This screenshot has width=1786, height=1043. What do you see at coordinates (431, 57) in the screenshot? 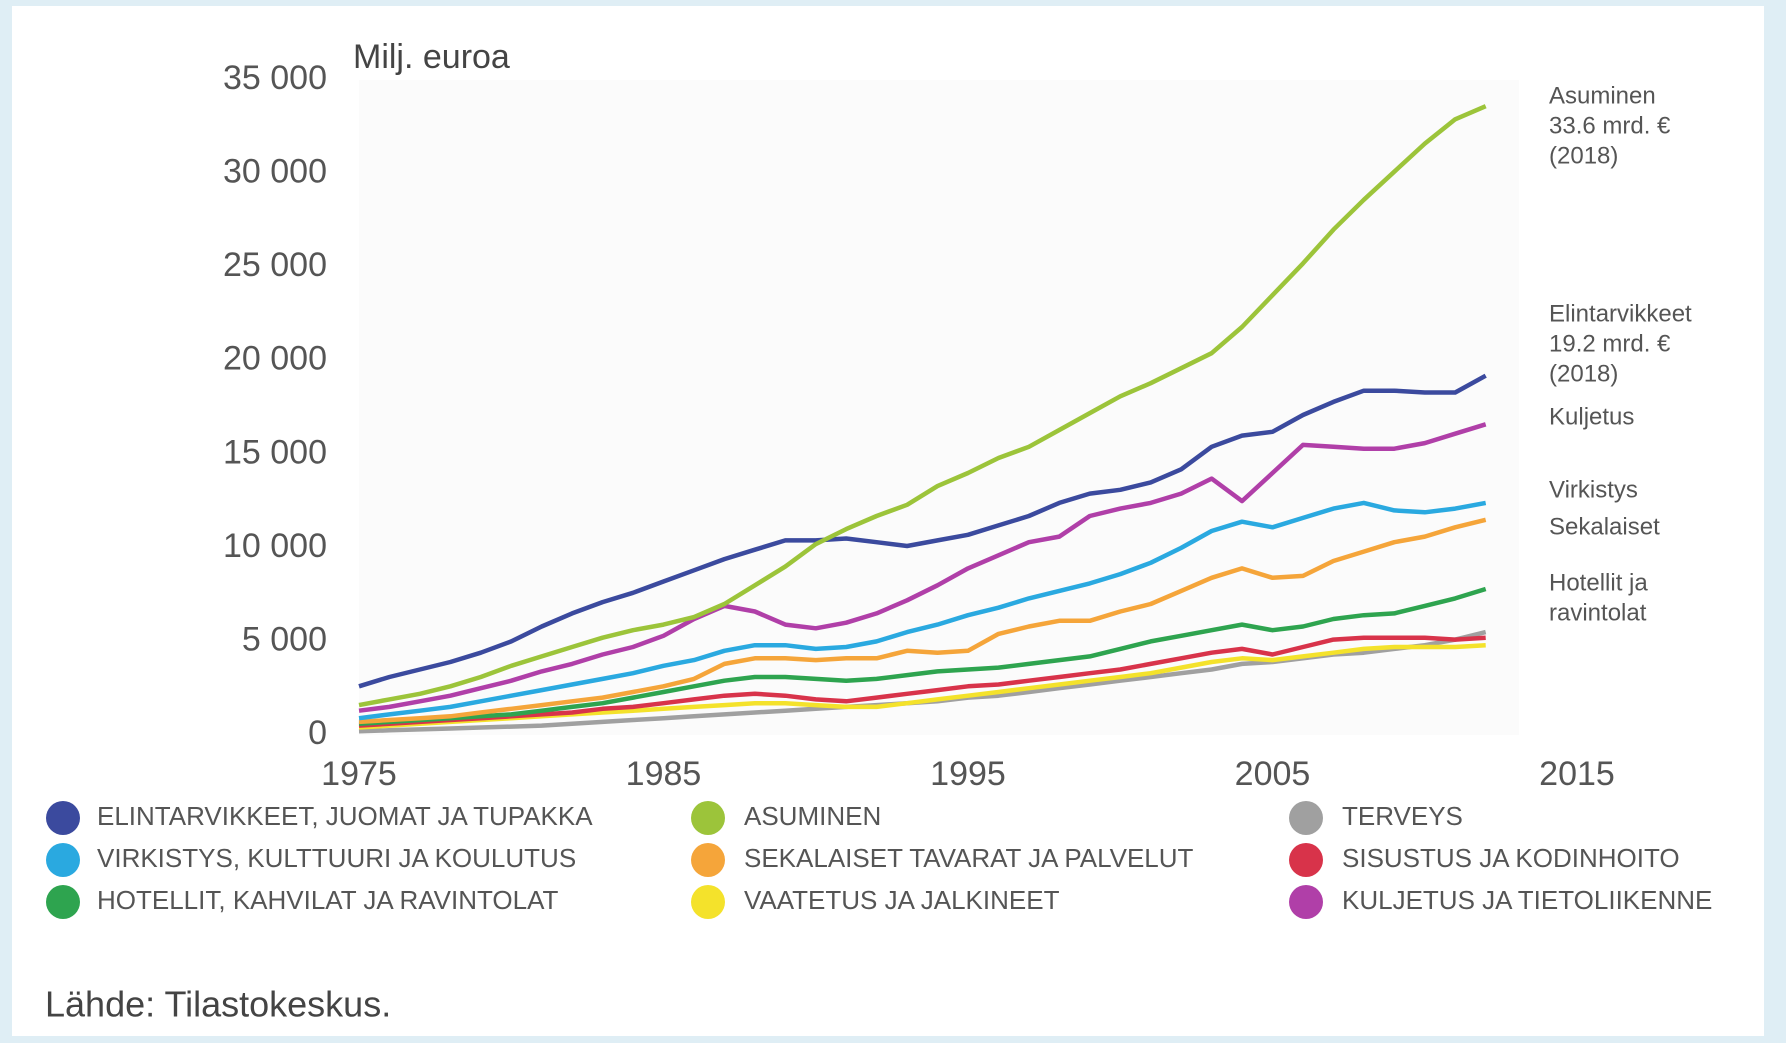
I see `y-axis-label: Milj. euroa` at bounding box center [431, 57].